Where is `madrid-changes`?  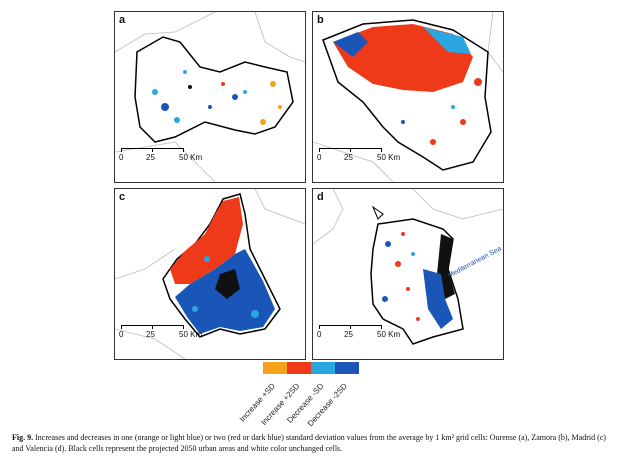
madrid-changes is located at coordinates (222, 265).